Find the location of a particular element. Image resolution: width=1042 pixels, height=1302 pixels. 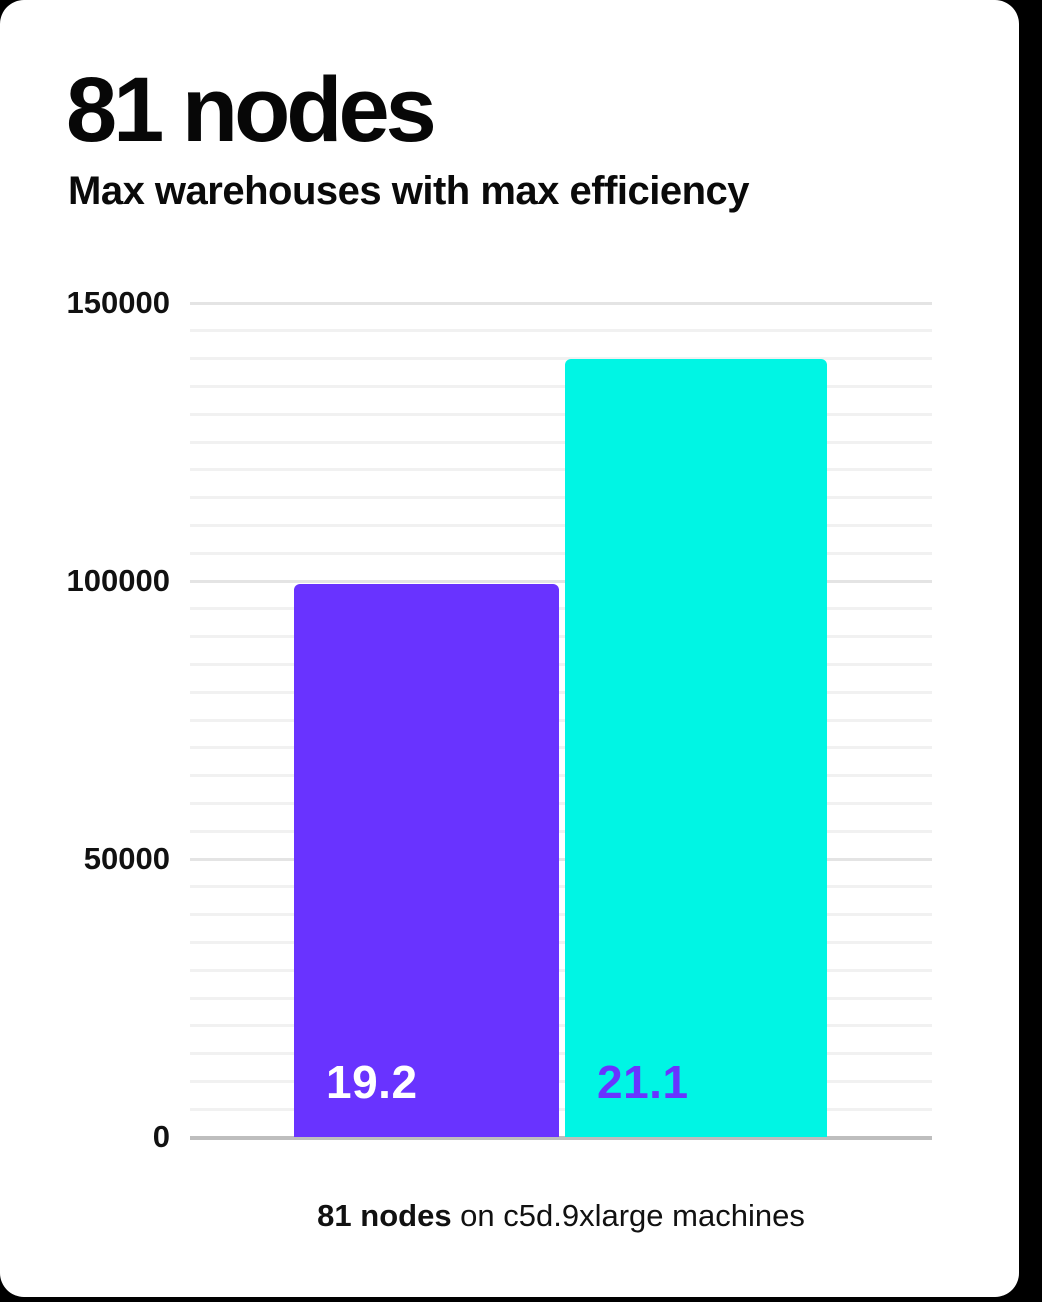

caption-bold-text: 81 nodes is located at coordinates (384, 1215).